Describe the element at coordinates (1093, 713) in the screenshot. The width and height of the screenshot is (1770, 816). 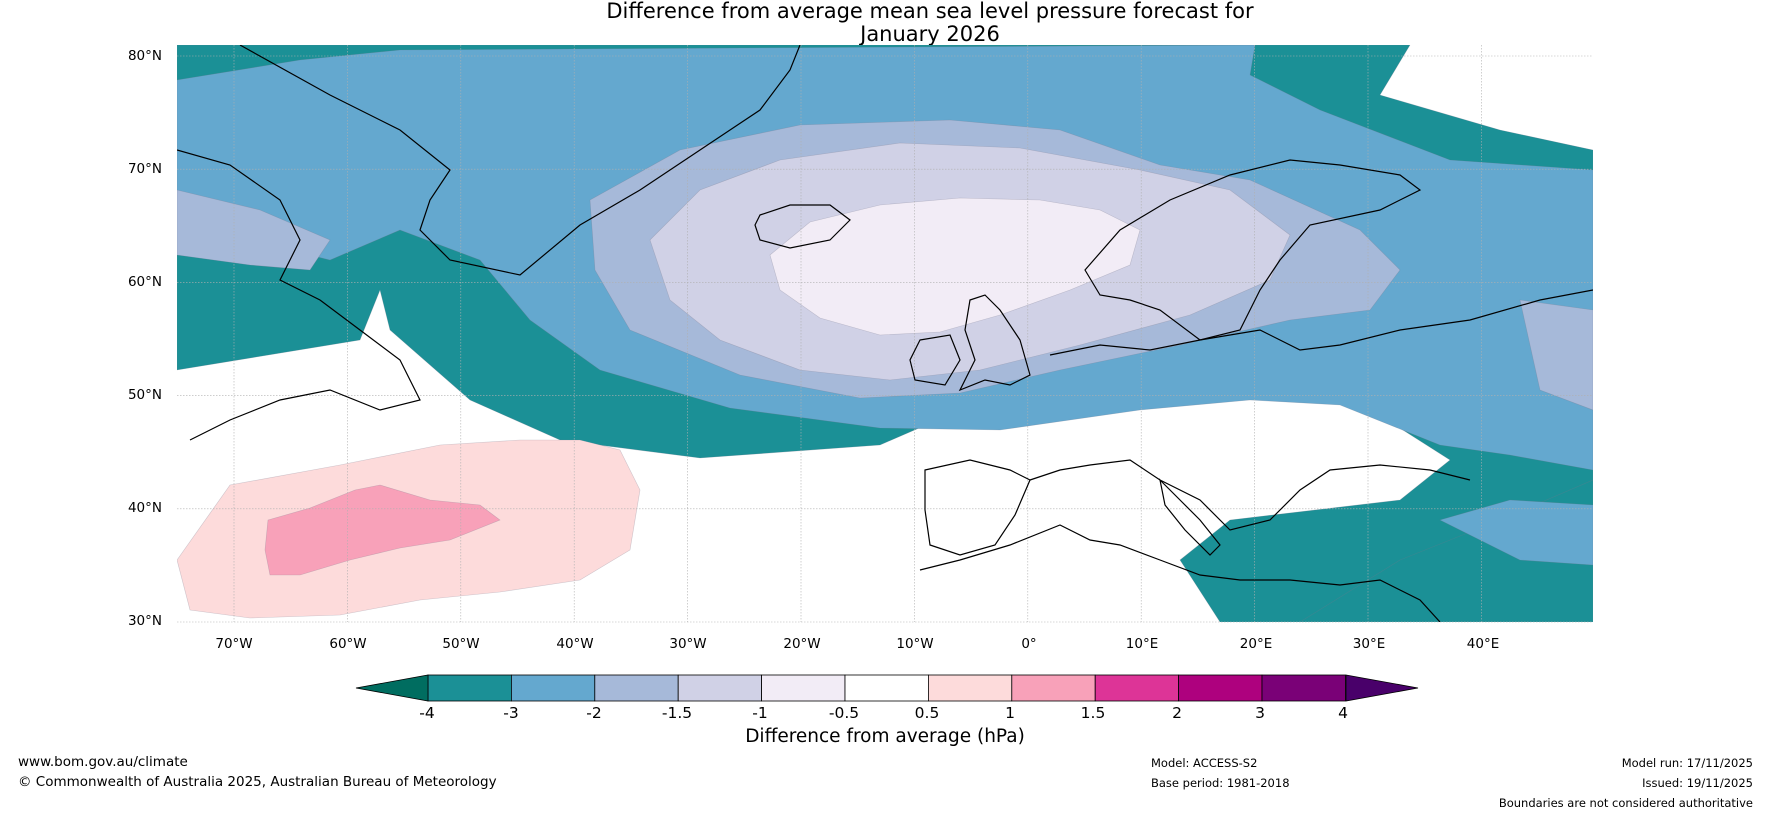
I see `colorbar-tick: 1.5` at that location.